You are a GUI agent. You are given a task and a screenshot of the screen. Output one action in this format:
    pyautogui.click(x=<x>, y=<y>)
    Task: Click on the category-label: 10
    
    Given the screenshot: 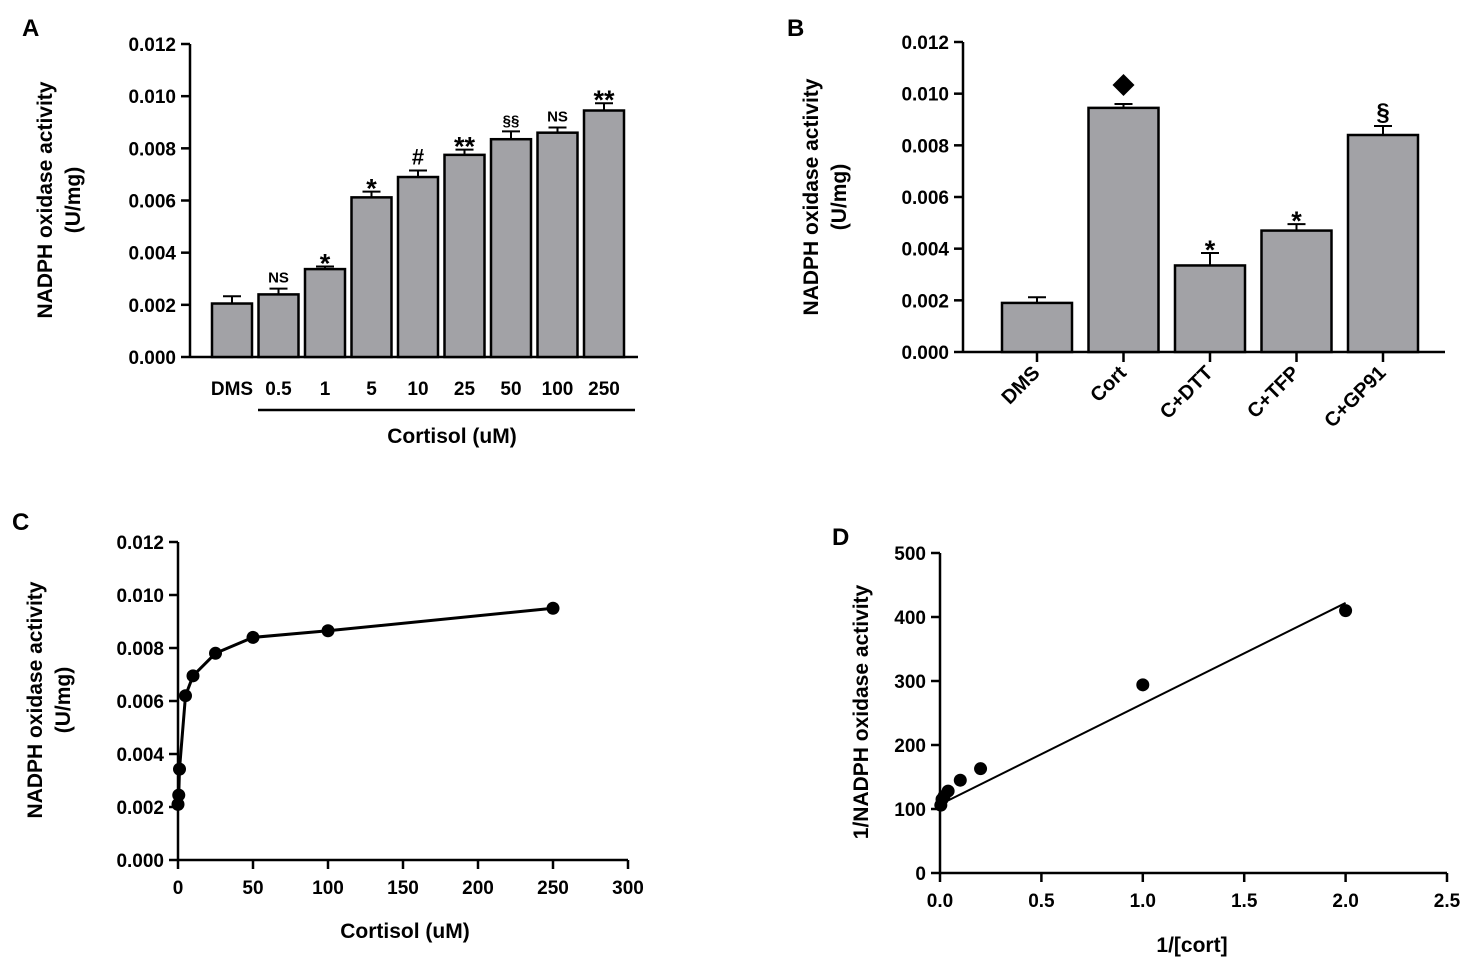 What is the action you would take?
    pyautogui.click(x=417, y=389)
    